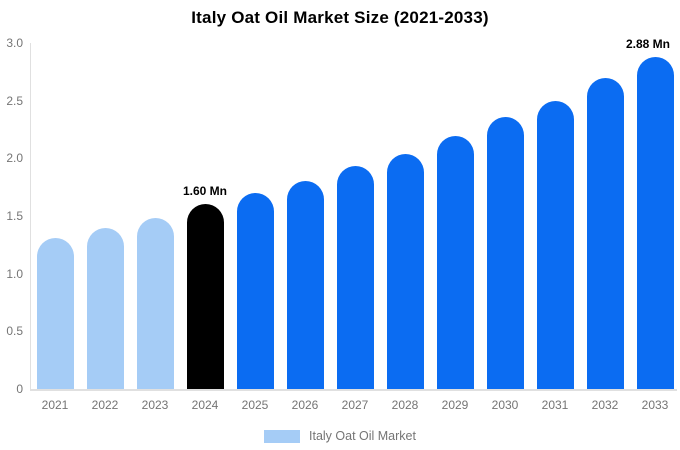 The image size is (680, 450). I want to click on x-axis-label-2030: 2030, so click(505, 405).